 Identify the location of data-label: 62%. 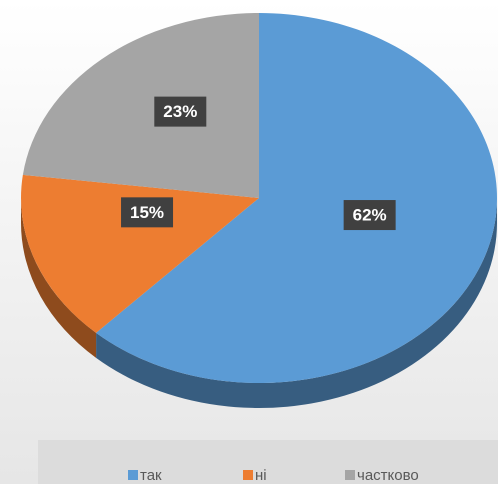
(370, 215).